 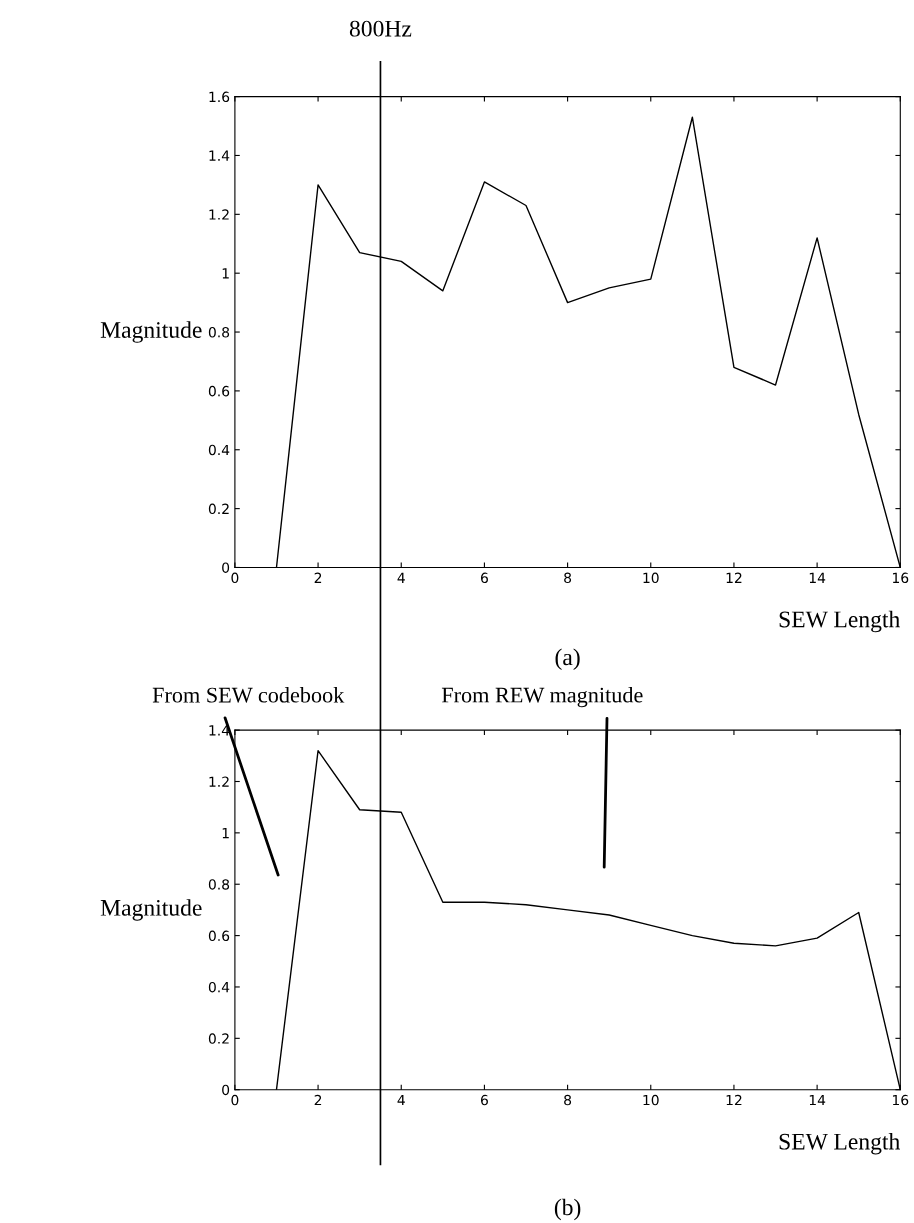 I want to click on text: From REW magnitude, so click(x=542, y=697).